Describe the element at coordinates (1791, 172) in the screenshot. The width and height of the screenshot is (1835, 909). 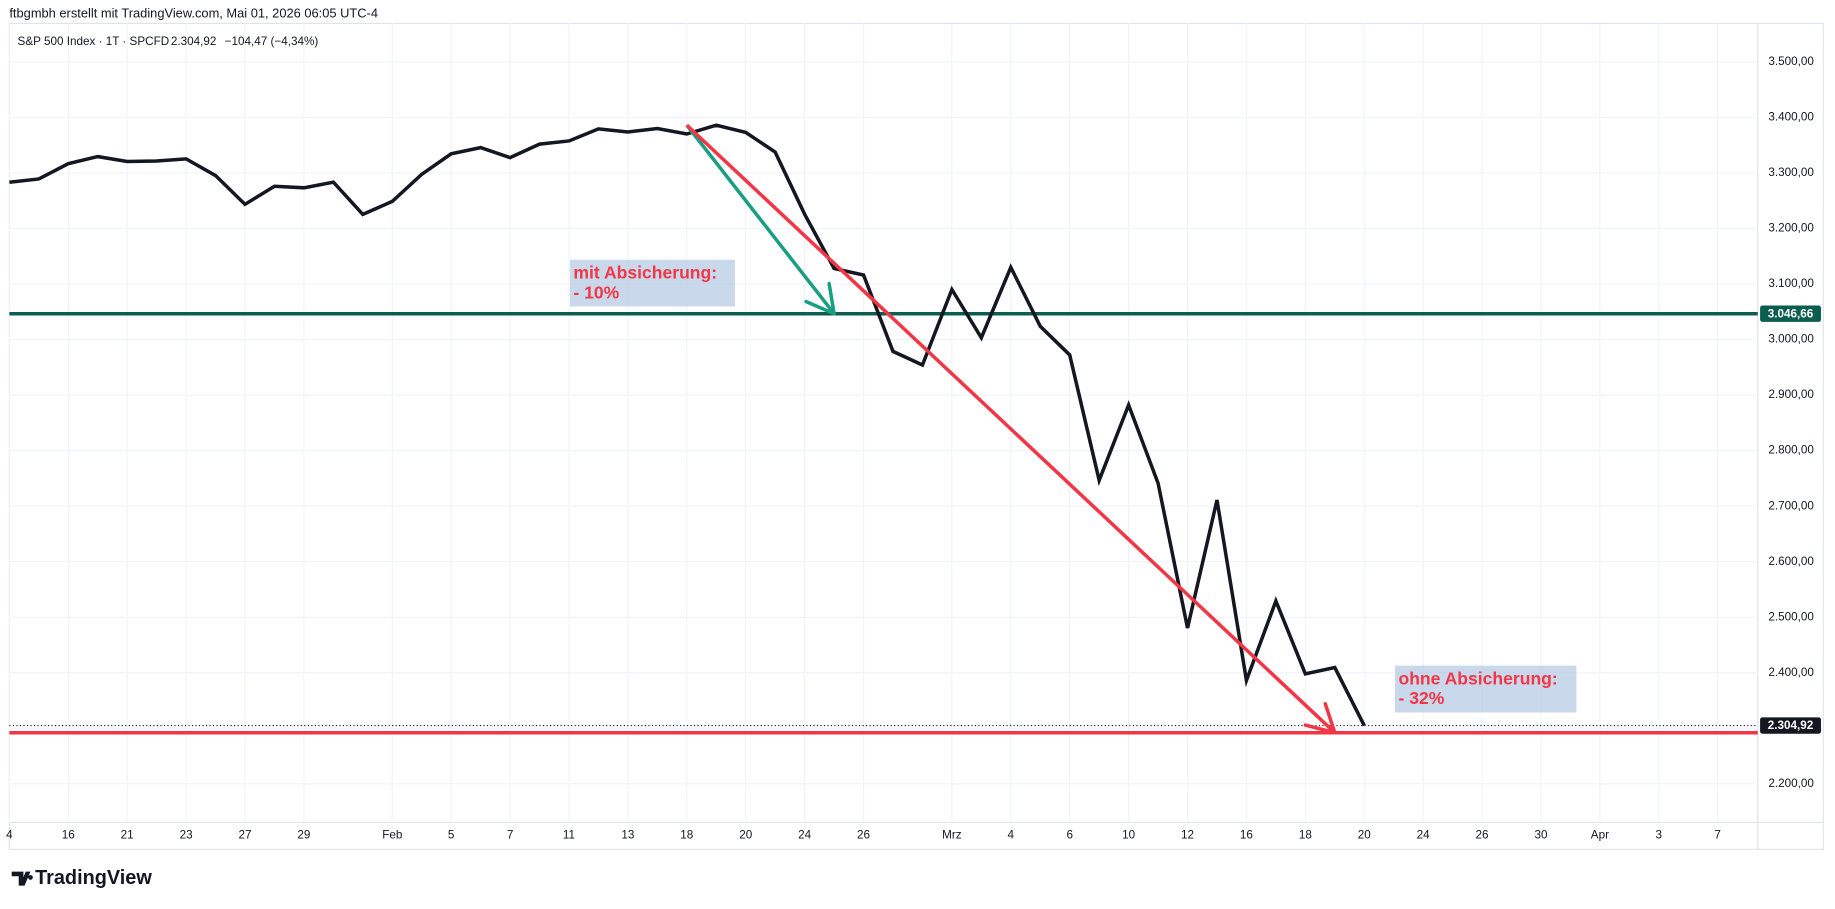
I see `y-tick-label: 3.300,00` at that location.